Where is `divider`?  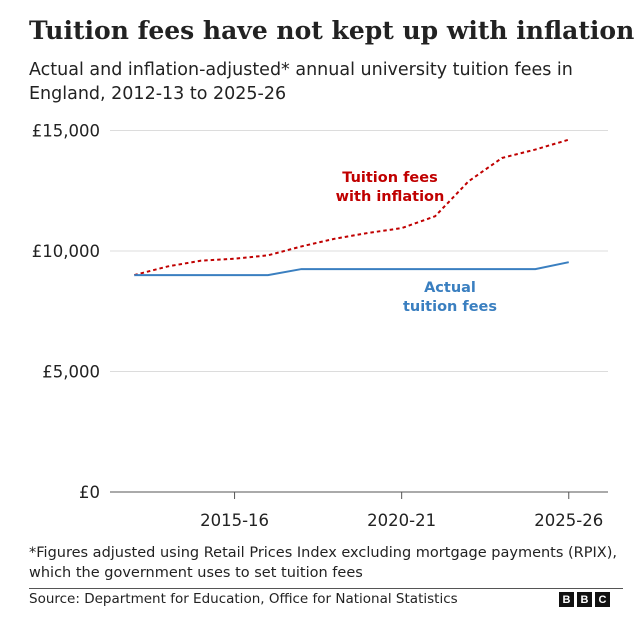
divider is located at coordinates (326, 588).